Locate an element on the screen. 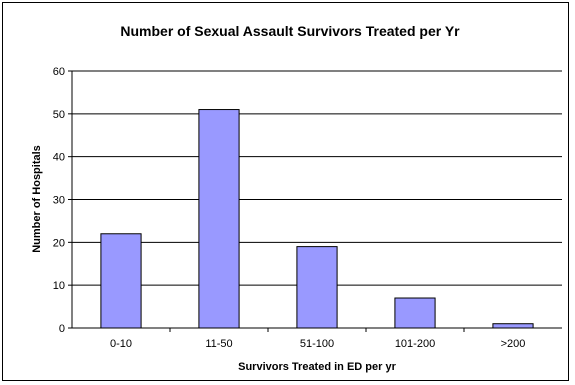 This screenshot has width=575, height=385. y-tick-label: 50 is located at coordinates (59, 115).